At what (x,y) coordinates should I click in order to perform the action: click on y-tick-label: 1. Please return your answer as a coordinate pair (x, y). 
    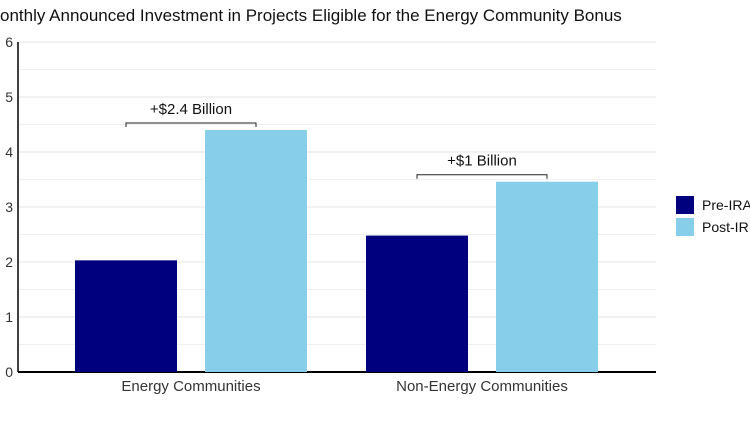
    Looking at the image, I should click on (9, 317).